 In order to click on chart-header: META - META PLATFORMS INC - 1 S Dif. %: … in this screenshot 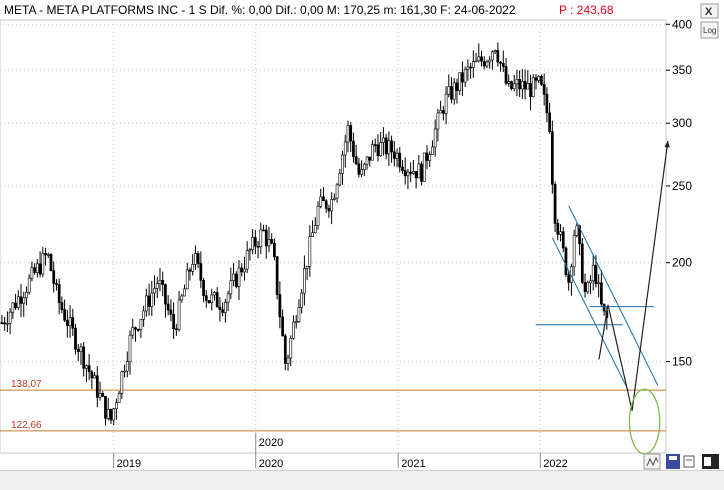, I will do `click(260, 10)`.